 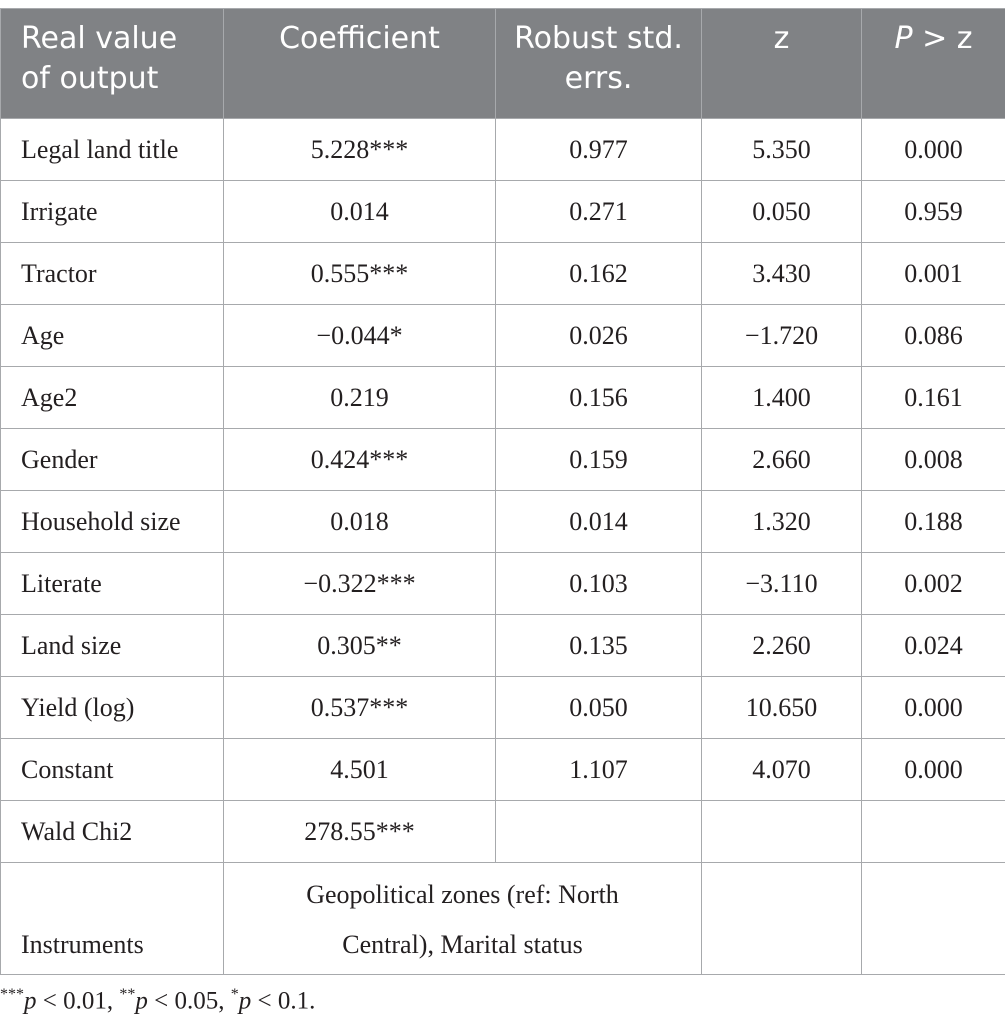 I want to click on header-robust-std-errs: Robust std. errs., so click(x=598, y=63).